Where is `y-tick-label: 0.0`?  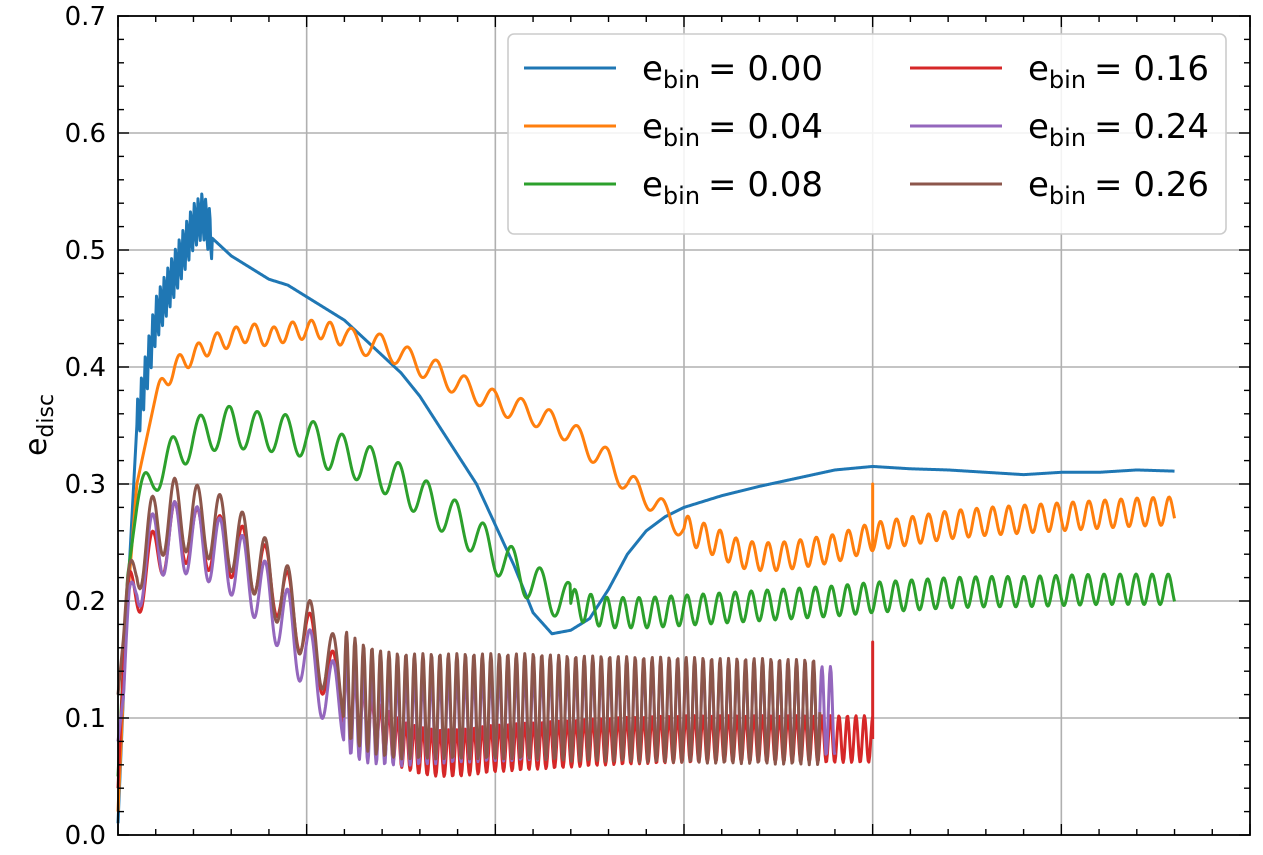 y-tick-label: 0.0 is located at coordinates (85, 835).